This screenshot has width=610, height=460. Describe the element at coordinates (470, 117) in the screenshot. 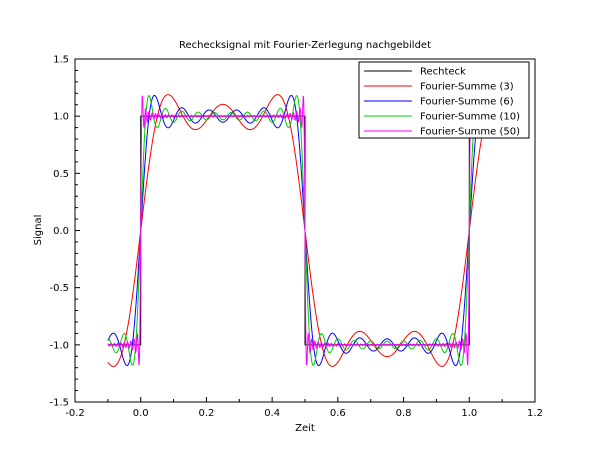

I see `legend-label: Fourier-Summe (10)` at that location.